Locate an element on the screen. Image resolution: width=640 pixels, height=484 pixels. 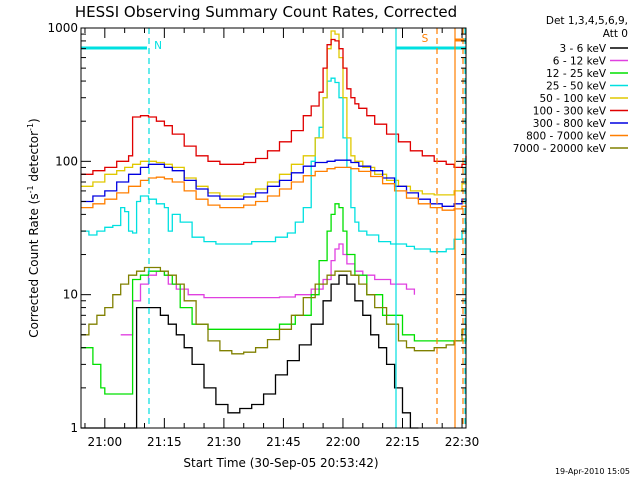
x-tick-label: 21:00 is located at coordinates (105, 442).